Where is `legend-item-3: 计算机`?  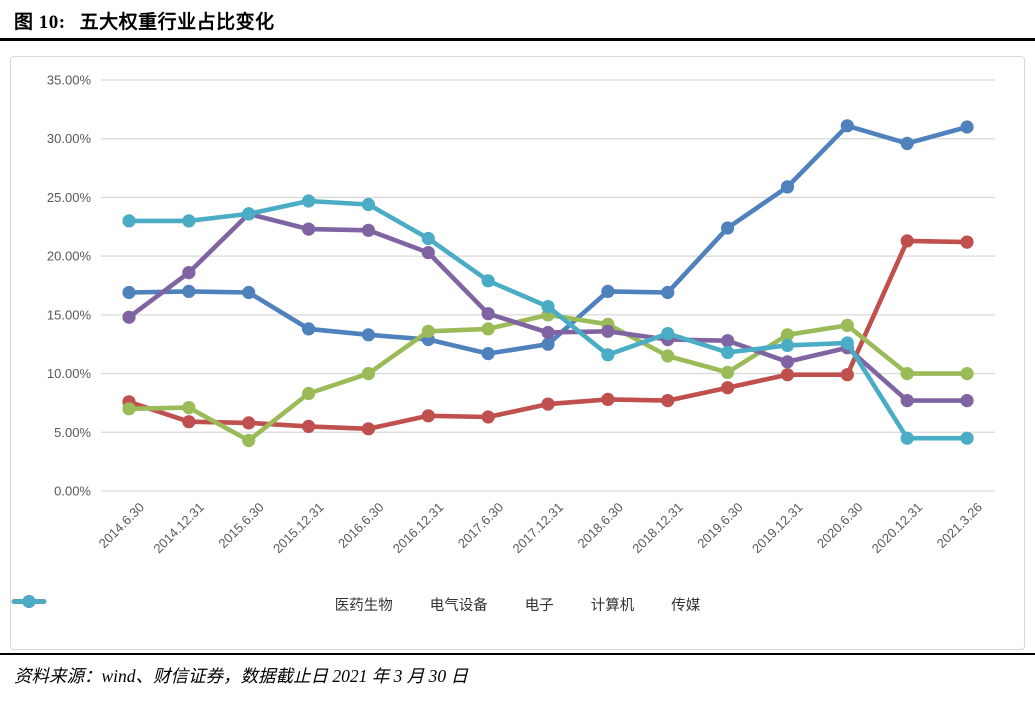 legend-item-3: 计算机 is located at coordinates (323, 604).